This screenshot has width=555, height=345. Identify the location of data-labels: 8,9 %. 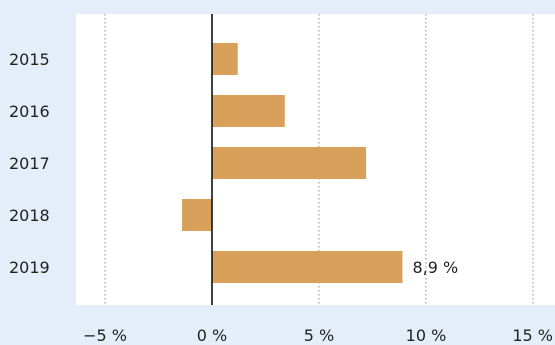
(435, 267).